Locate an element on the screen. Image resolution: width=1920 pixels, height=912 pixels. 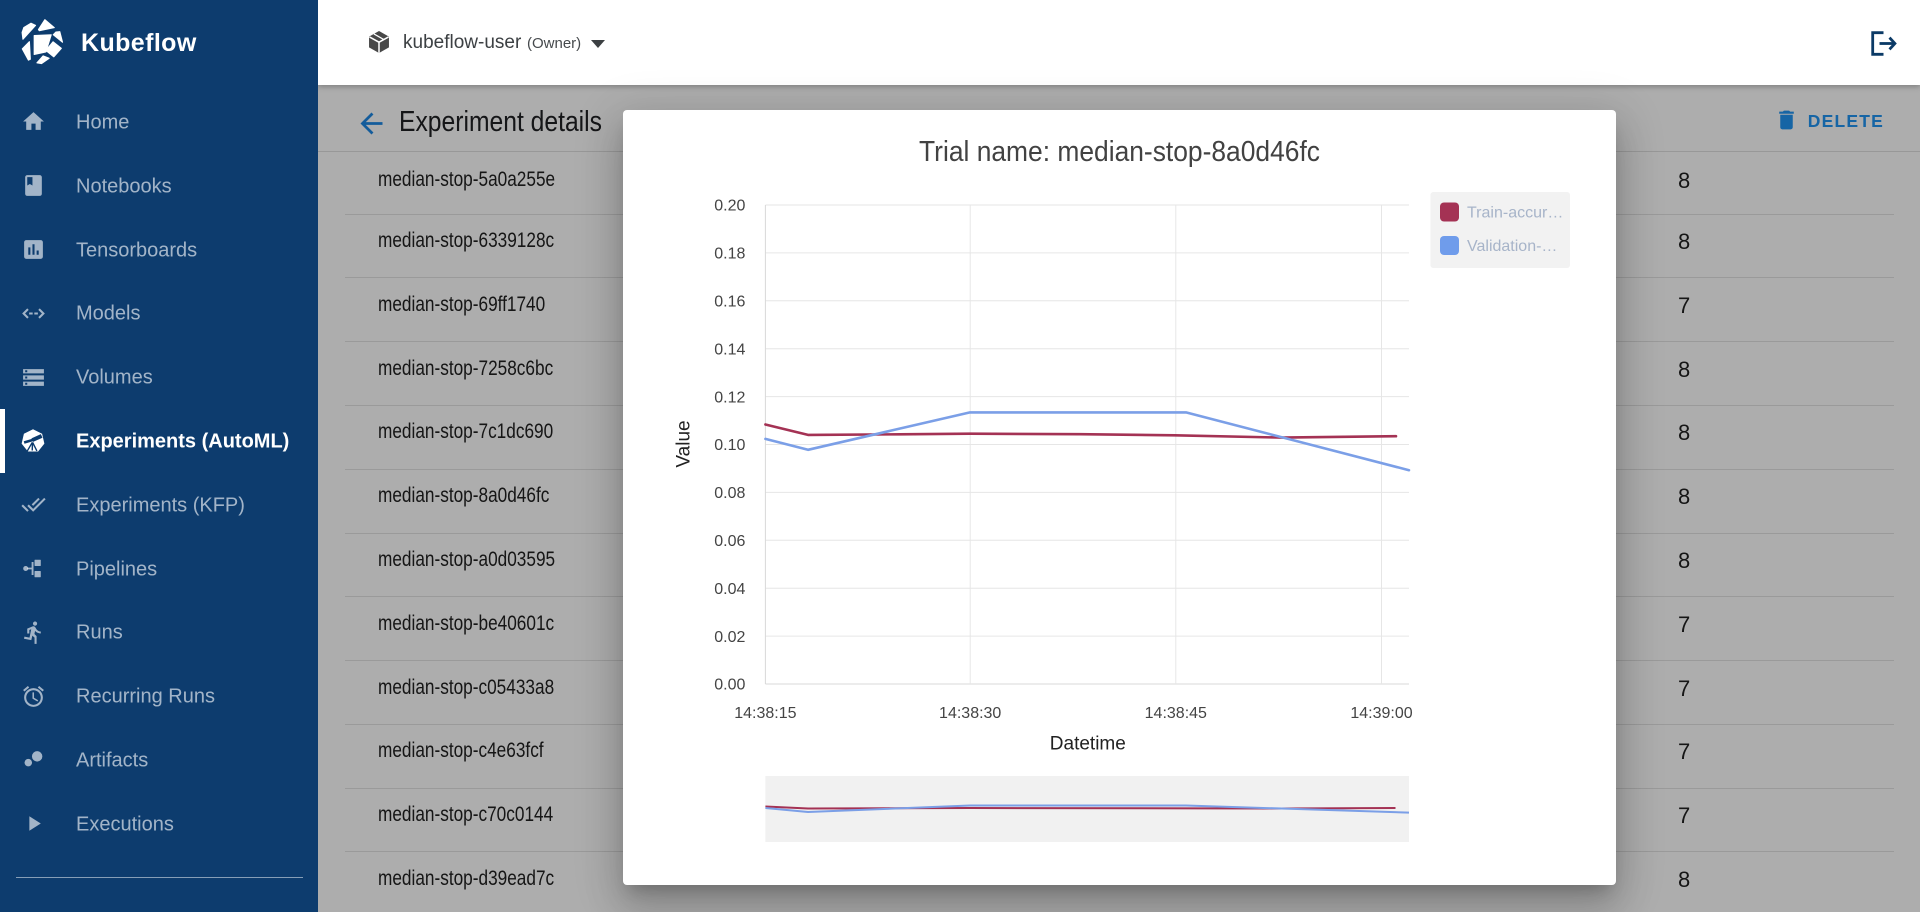
svg-text: 0.20 is located at coordinates (729, 206).